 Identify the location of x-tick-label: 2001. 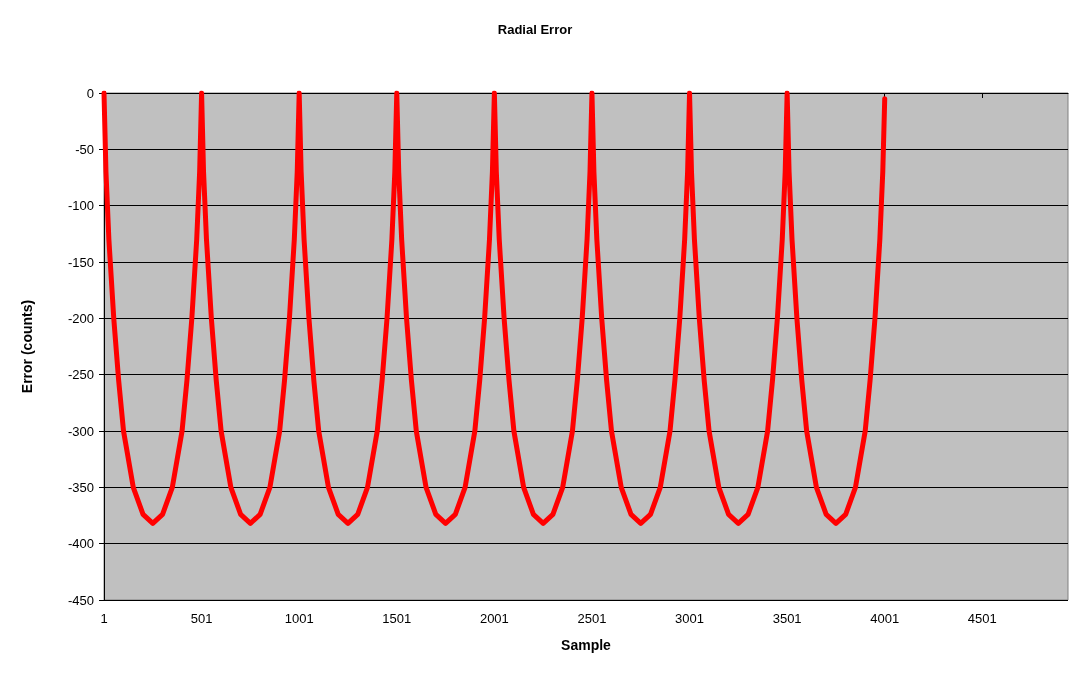
(494, 618).